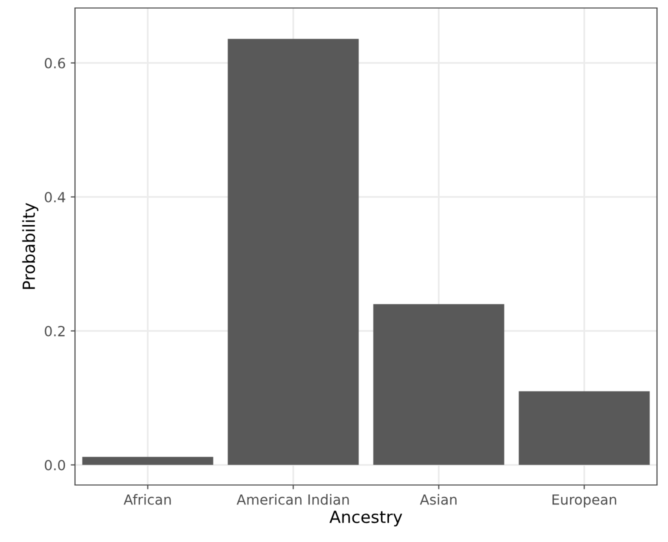 This screenshot has height=542, width=668. What do you see at coordinates (55, 465) in the screenshot?
I see `y-tick-label: 0.0` at bounding box center [55, 465].